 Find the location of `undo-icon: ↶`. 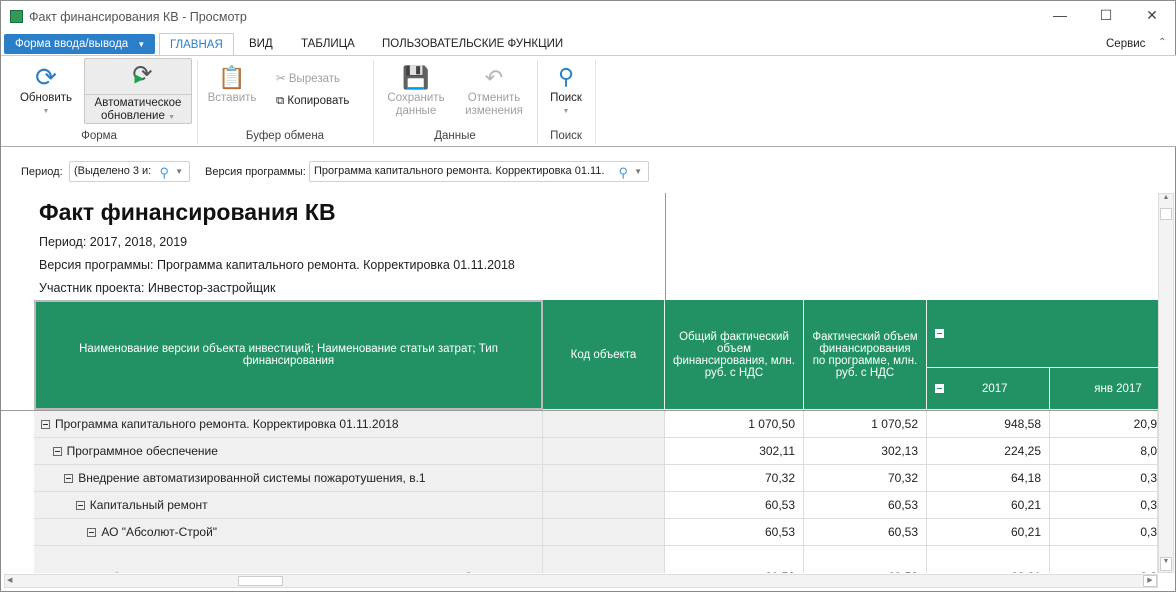

undo-icon: ↶ is located at coordinates (494, 77).